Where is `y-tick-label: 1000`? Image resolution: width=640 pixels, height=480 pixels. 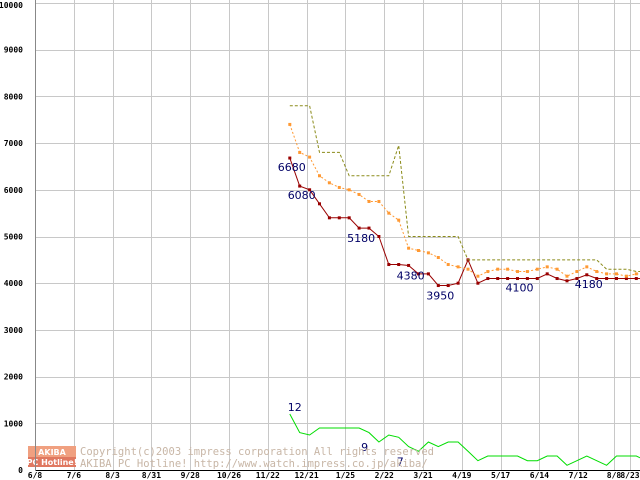
y-tick-label: 1000 is located at coordinates (13, 423).